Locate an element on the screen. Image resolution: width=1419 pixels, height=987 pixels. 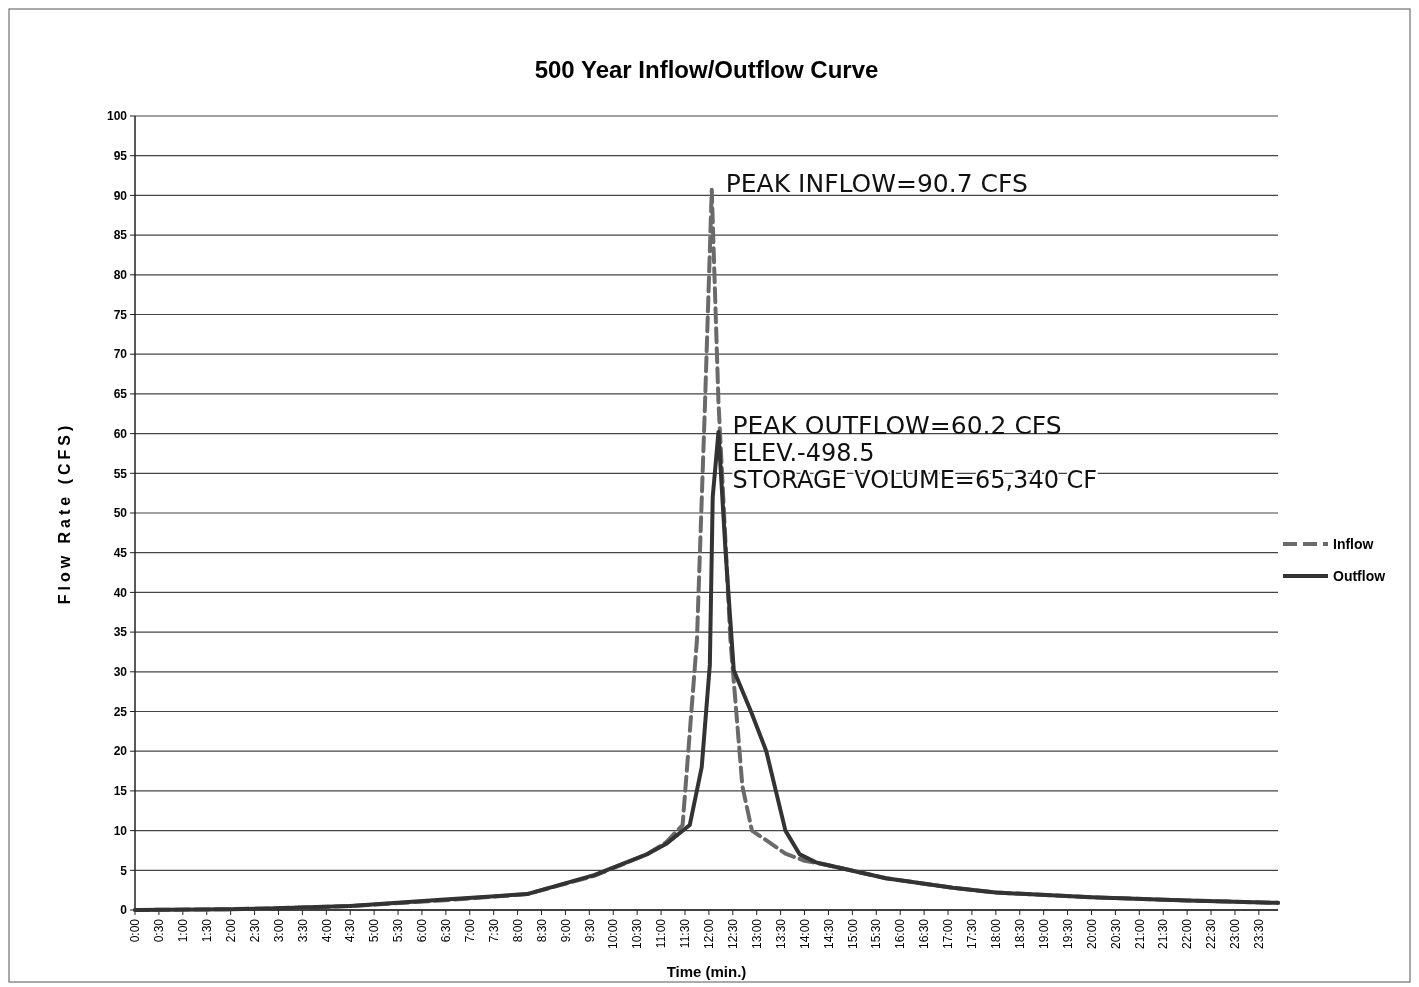
x-tick-label: 12:30 is located at coordinates (733, 934).